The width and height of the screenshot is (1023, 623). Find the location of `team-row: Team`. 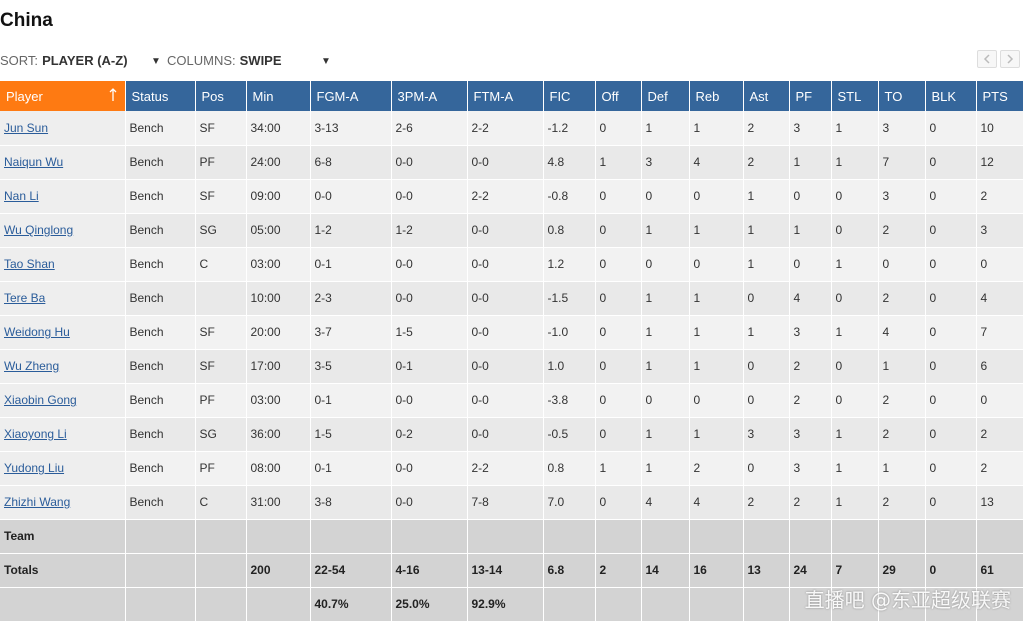

team-row: Team is located at coordinates (511, 536).